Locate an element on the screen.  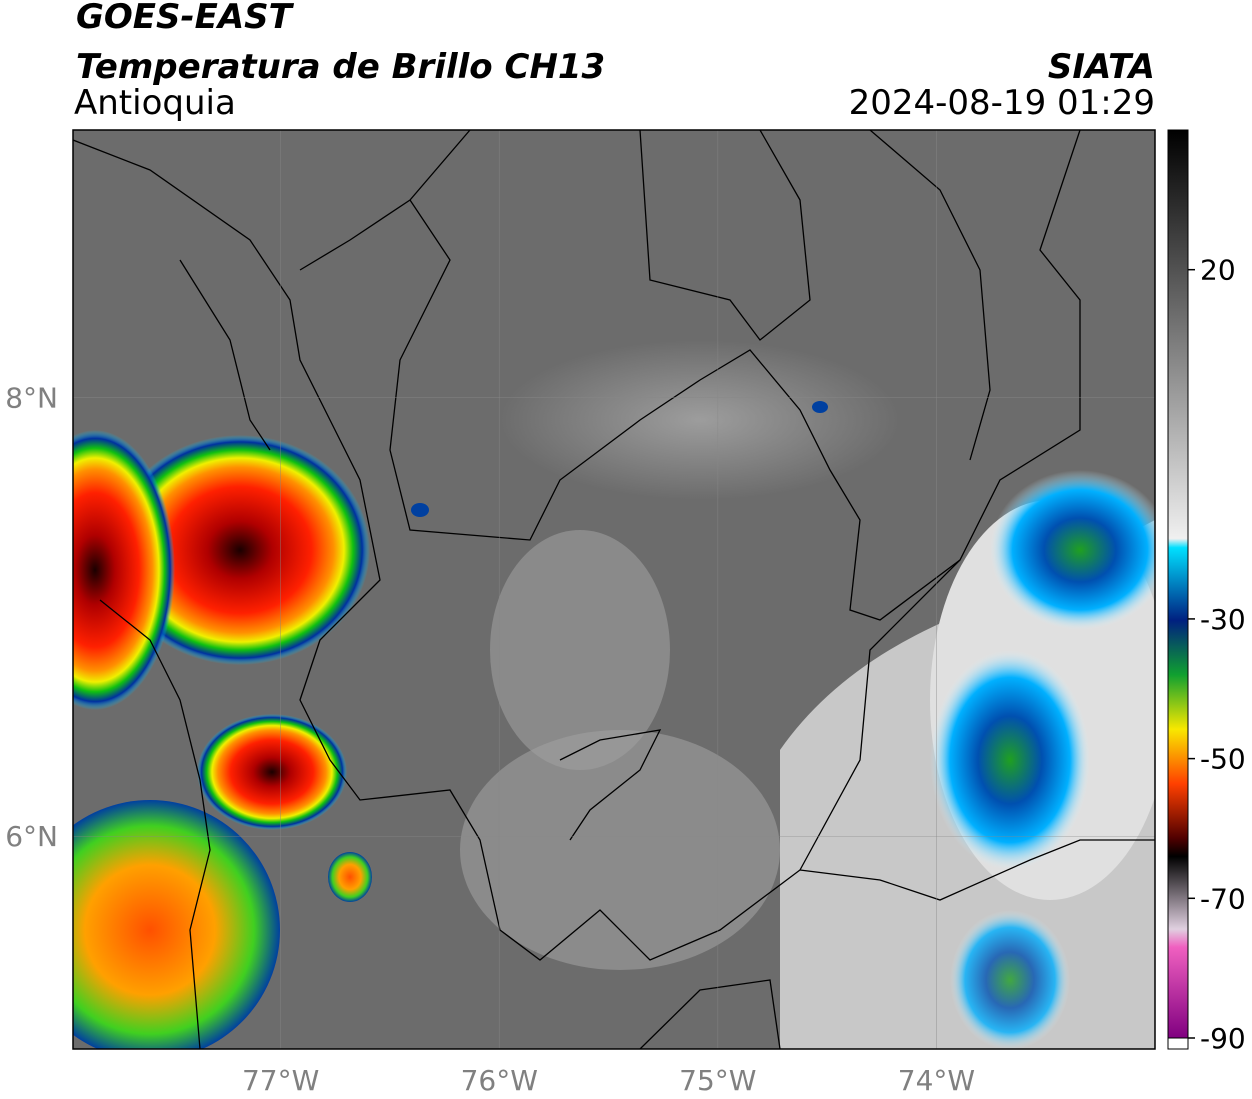
colorbar-tick-label: -30 is located at coordinates (1223, 619).